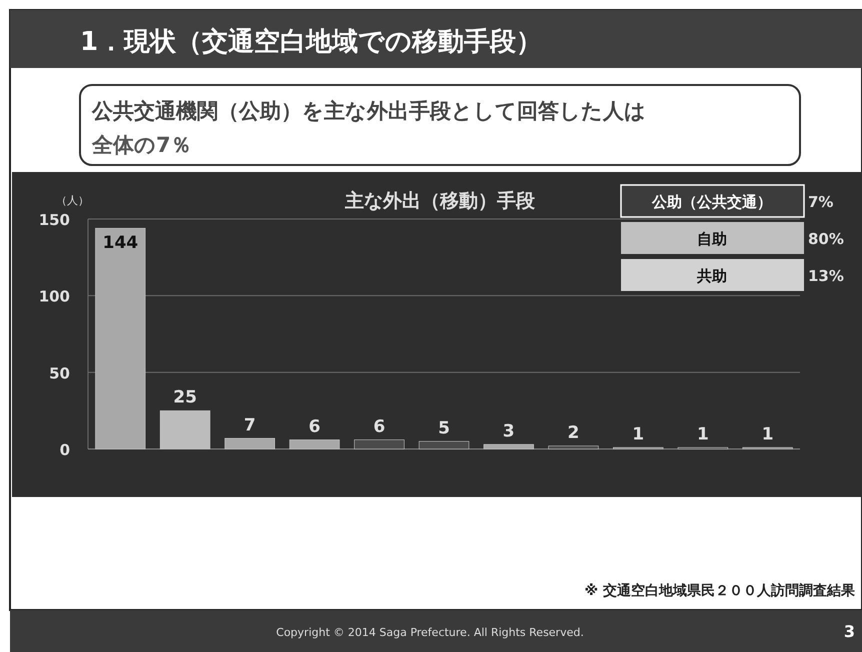  Describe the element at coordinates (574, 432) in the screenshot. I see `data-label: 2` at that location.